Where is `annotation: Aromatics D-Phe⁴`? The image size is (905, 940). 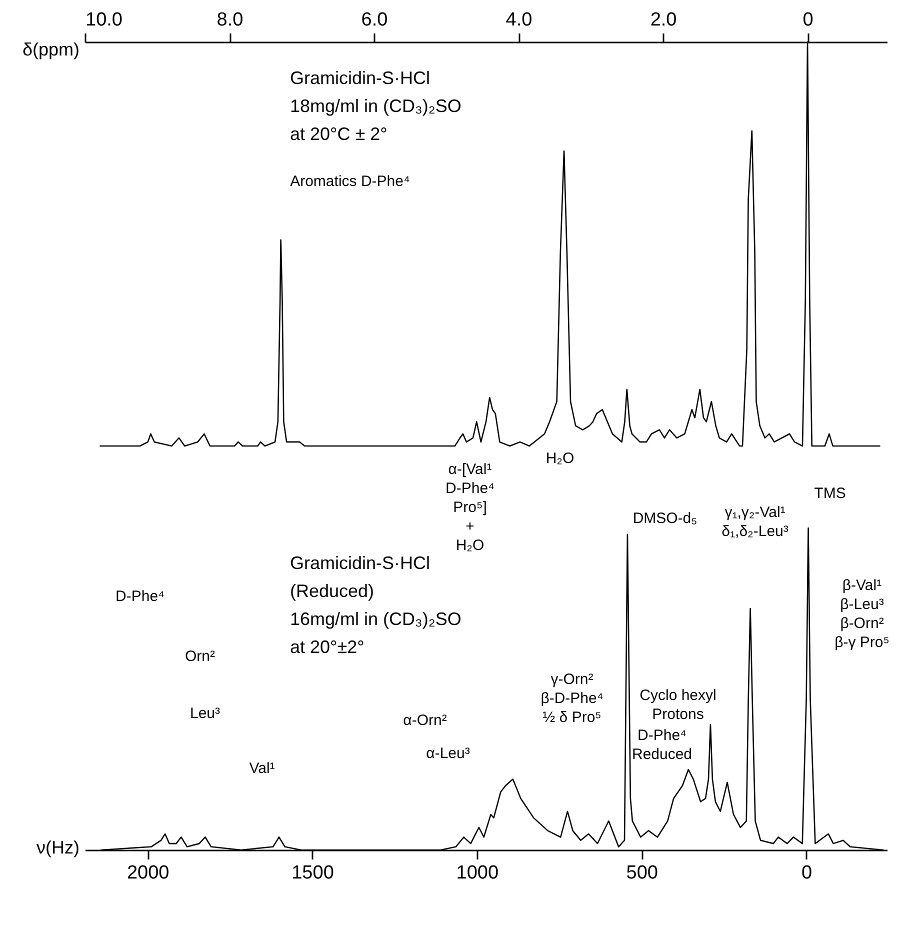 annotation: Aromatics D-Phe⁴ is located at coordinates (350, 181).